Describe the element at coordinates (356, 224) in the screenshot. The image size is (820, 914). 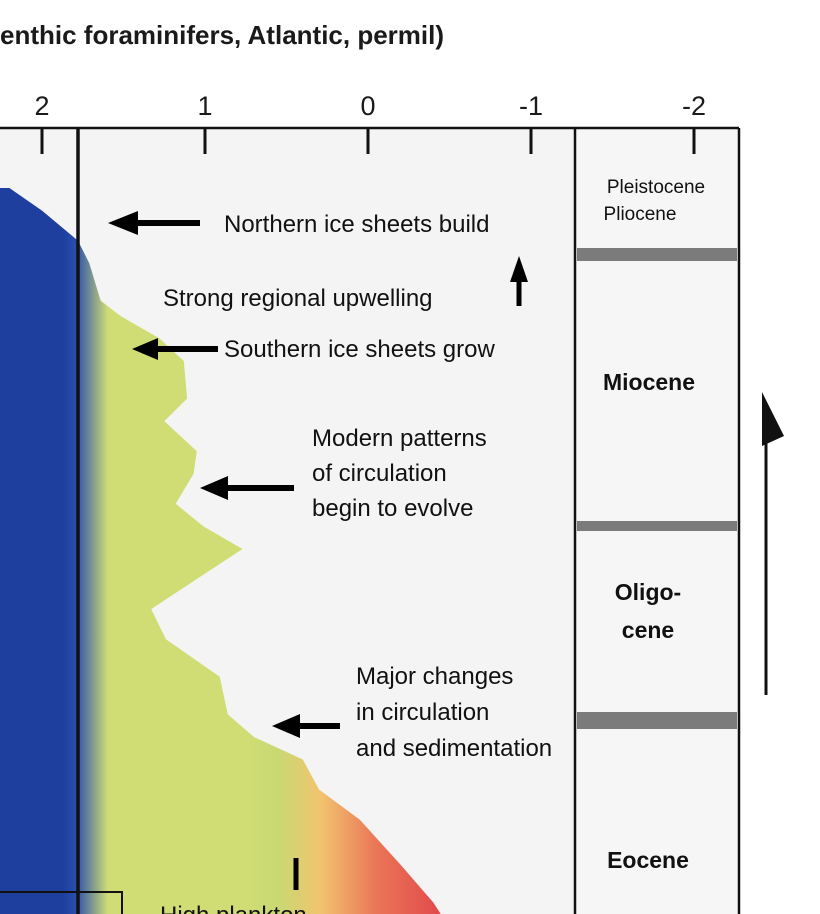
I see `annotation-northern-ice: Northern ice sheets build` at that location.